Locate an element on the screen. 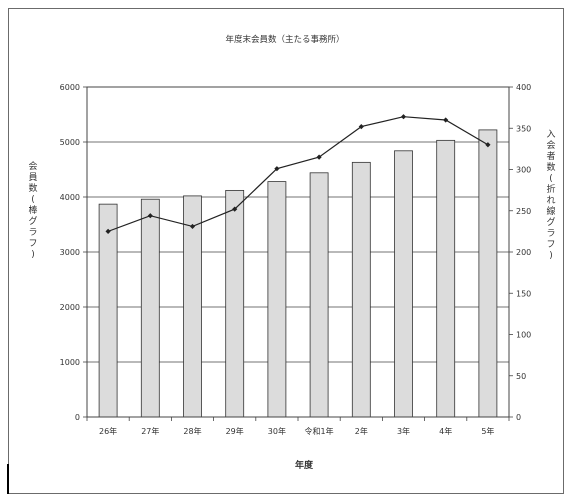 This screenshot has height=499, width=572. axis-label-char: 員 is located at coordinates (32, 177).